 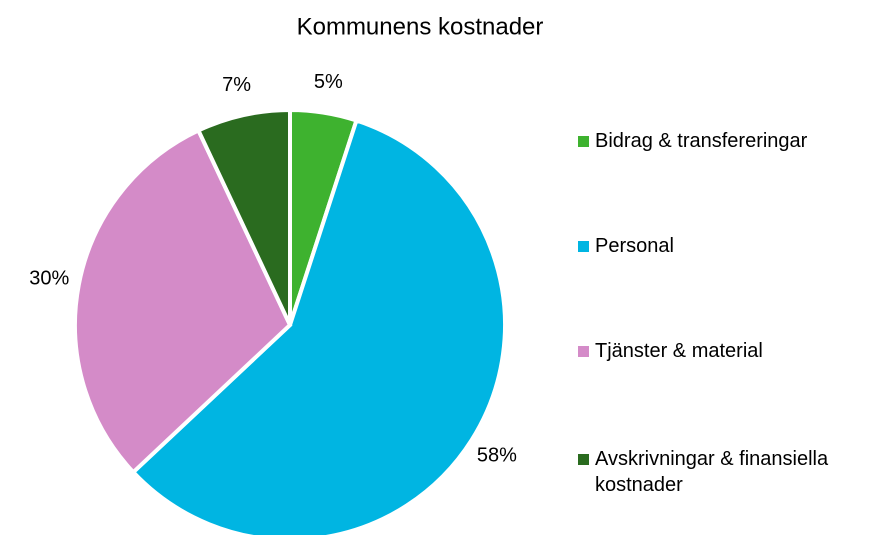 I want to click on legend-item: Bidrag & transfereringar, so click(x=723, y=141).